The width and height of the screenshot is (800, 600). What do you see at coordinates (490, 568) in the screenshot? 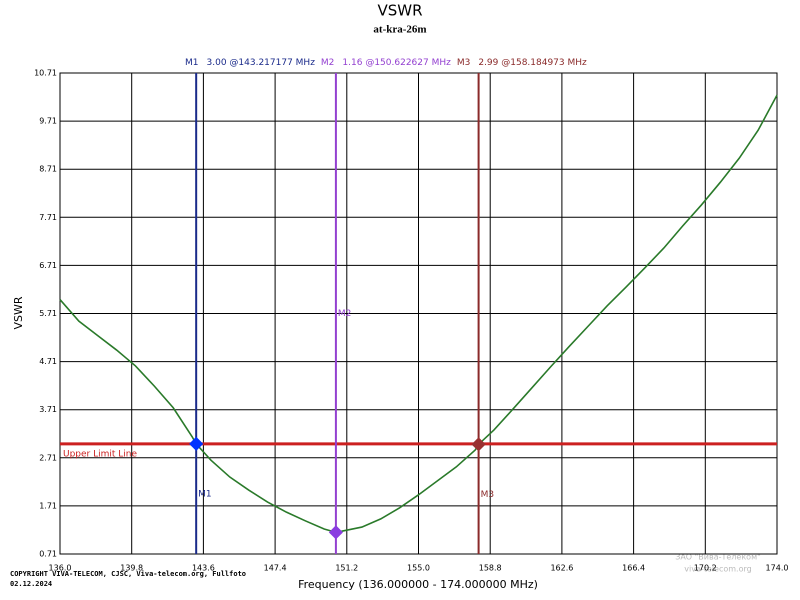
I see `x-tick-label: 158.8` at bounding box center [490, 568].